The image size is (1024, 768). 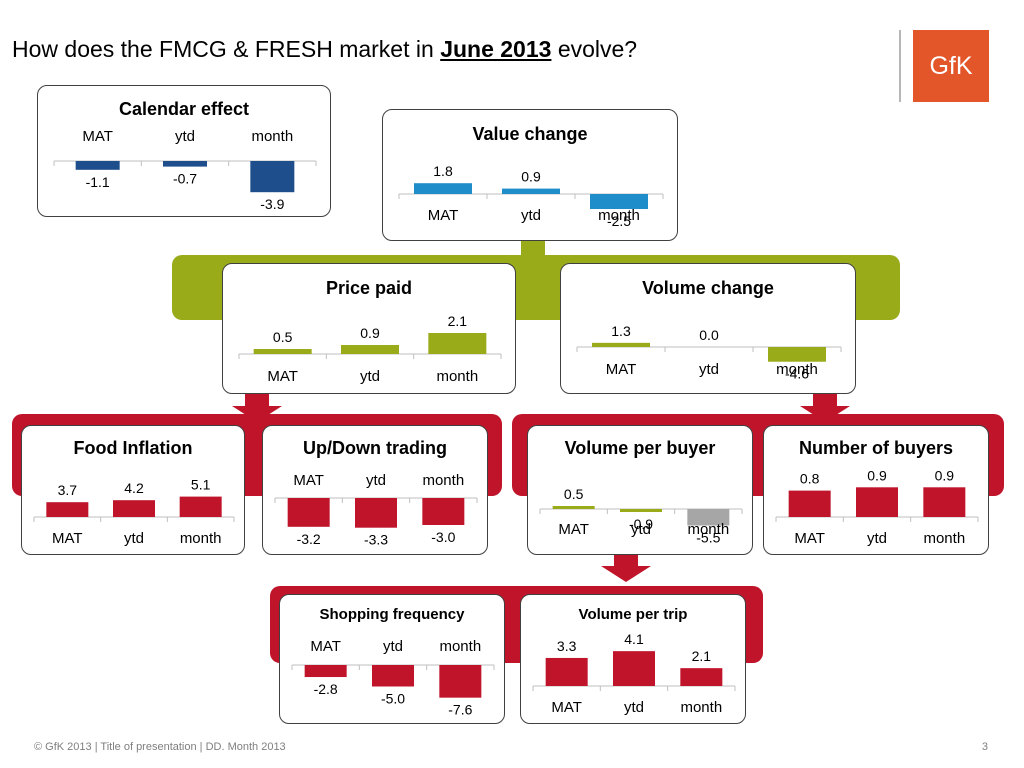 I want to click on value-category-label: MAT, so click(x=443, y=215).